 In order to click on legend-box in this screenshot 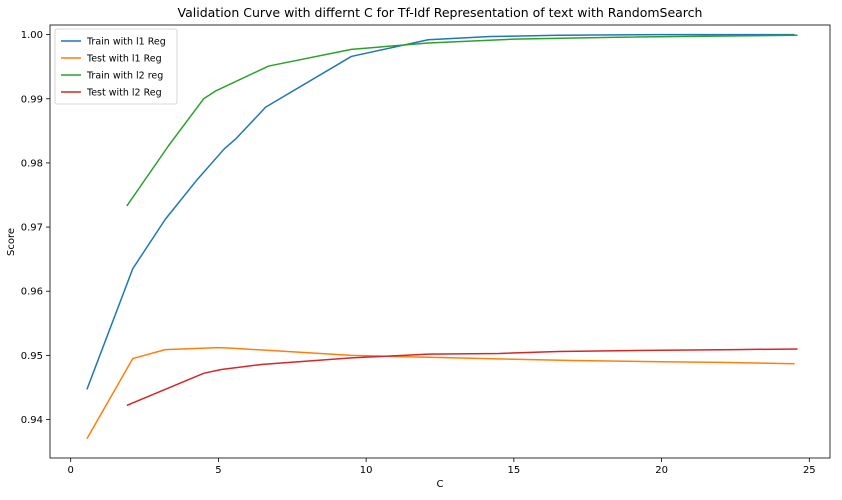, I will do `click(116, 66)`.